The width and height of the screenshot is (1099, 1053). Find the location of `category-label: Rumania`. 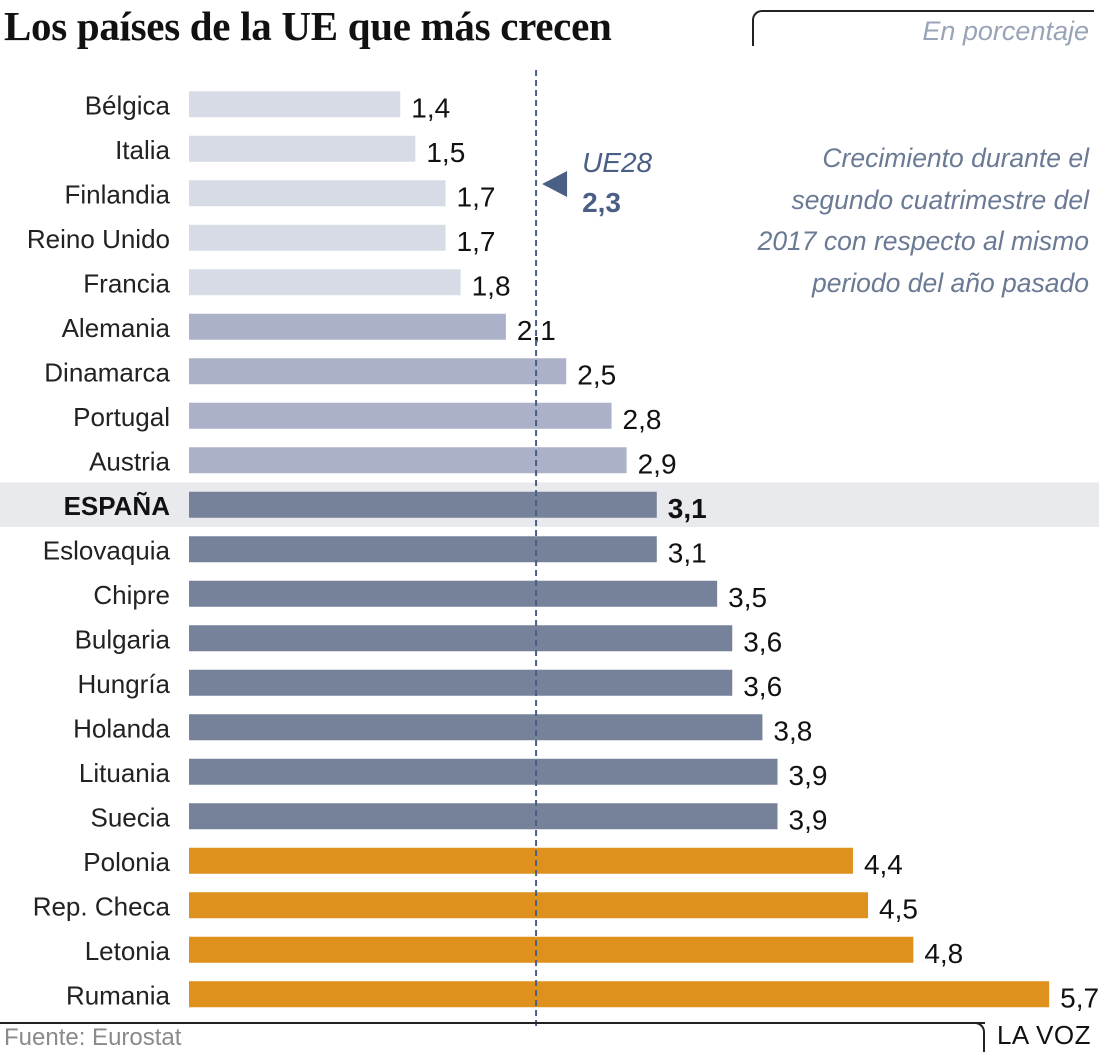

category-label: Rumania is located at coordinates (118, 995).